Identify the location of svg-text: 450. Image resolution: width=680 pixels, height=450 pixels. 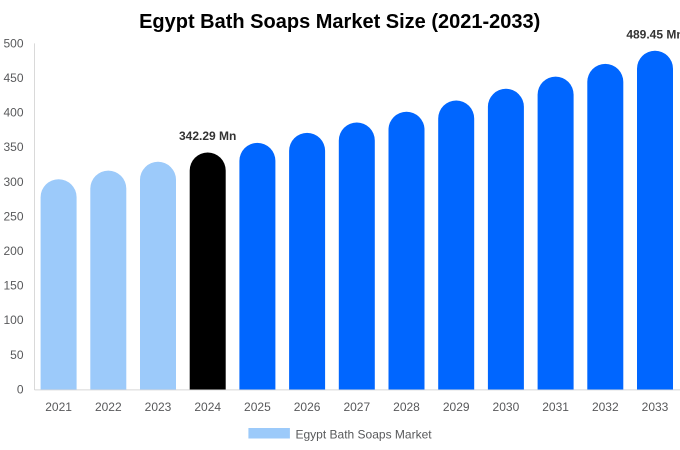
(13, 78).